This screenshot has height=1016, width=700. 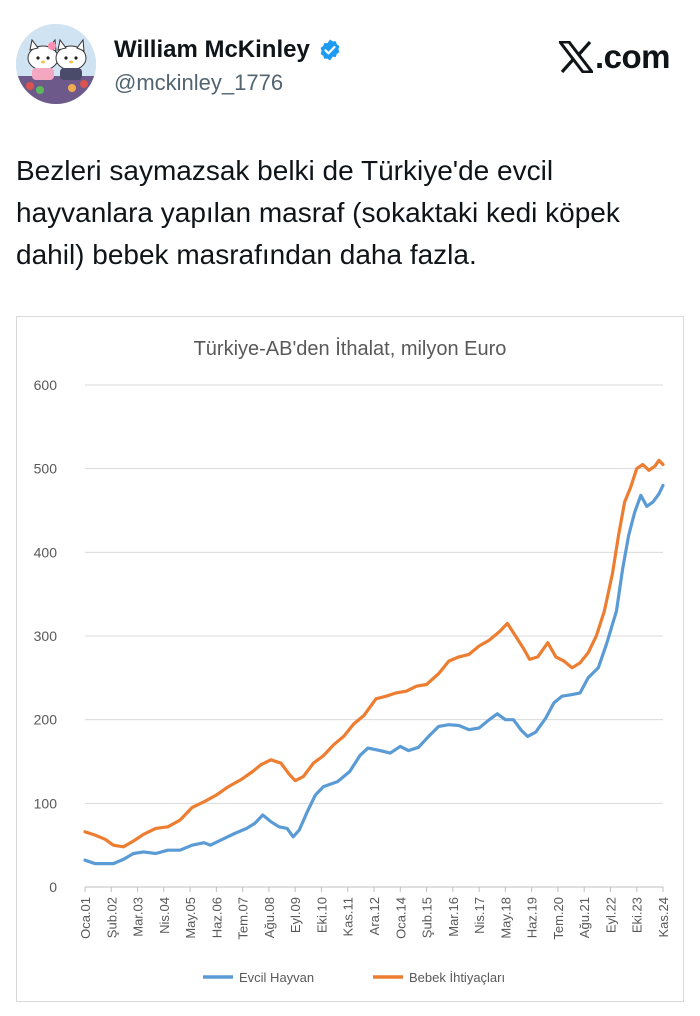 I want to click on x-tick-label: Kas.24, so click(x=663, y=917).